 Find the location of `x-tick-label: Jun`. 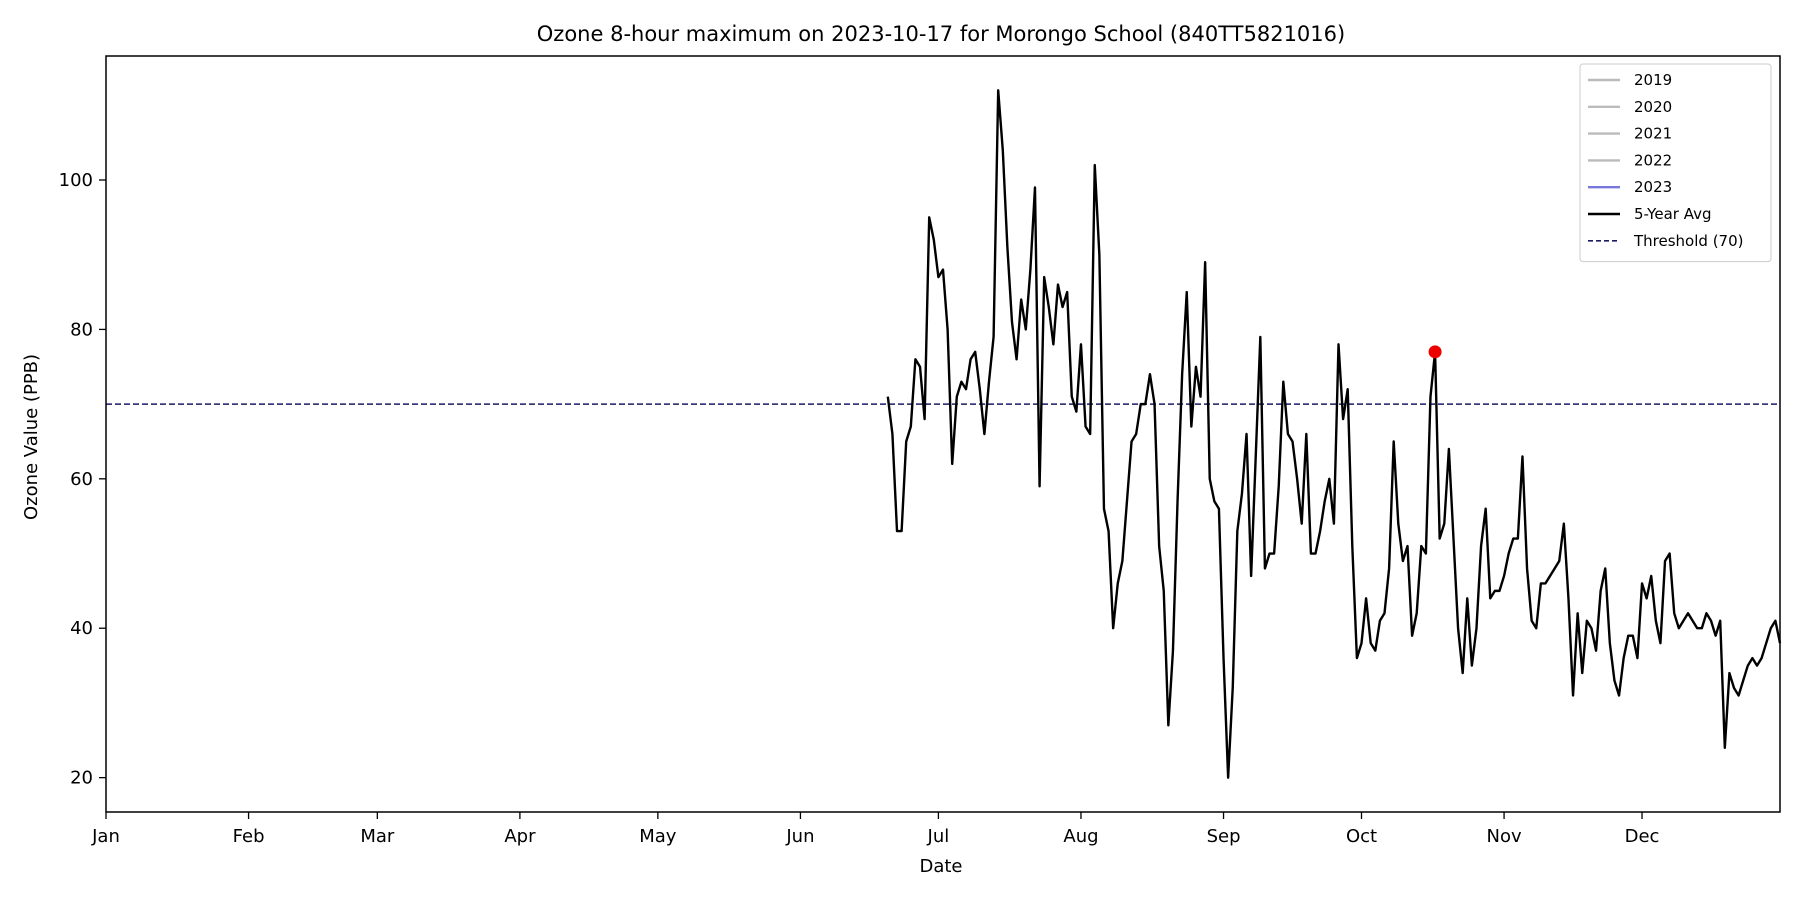

x-tick-label: Jun is located at coordinates (799, 836).